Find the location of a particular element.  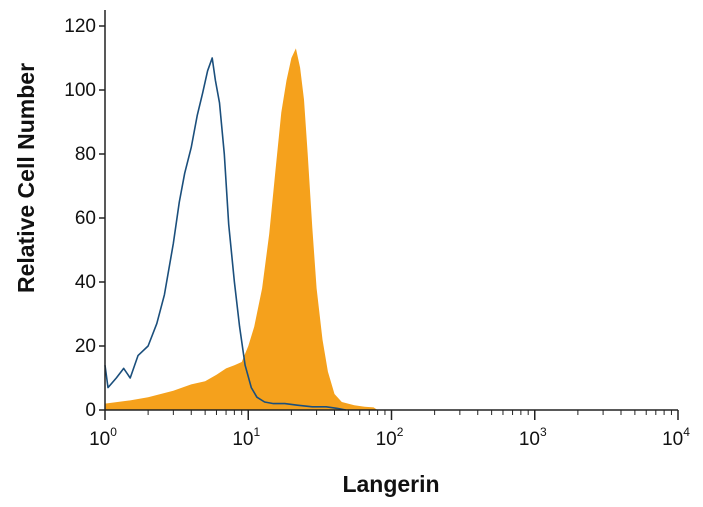

y-tick-label: 100 is located at coordinates (80, 90).